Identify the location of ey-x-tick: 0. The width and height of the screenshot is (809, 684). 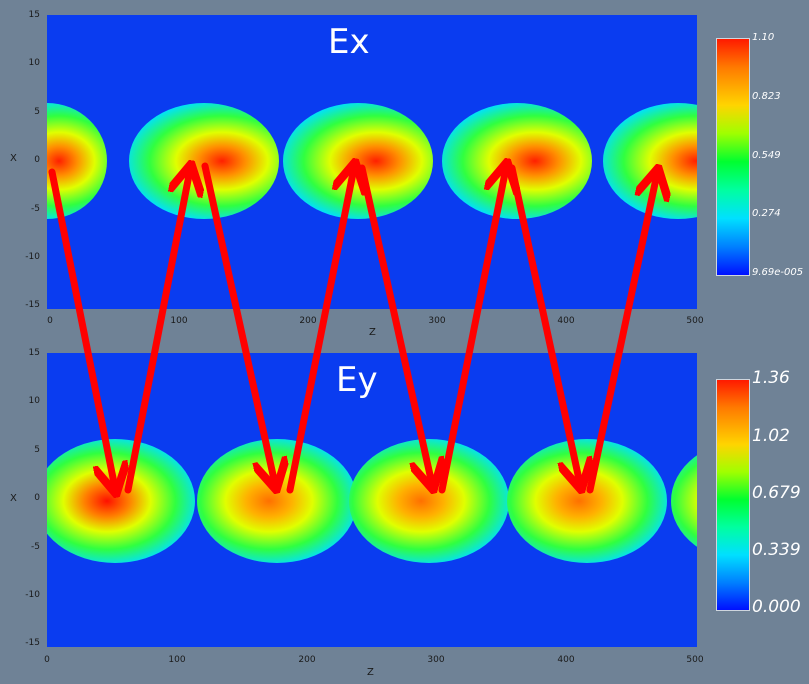
(47, 660).